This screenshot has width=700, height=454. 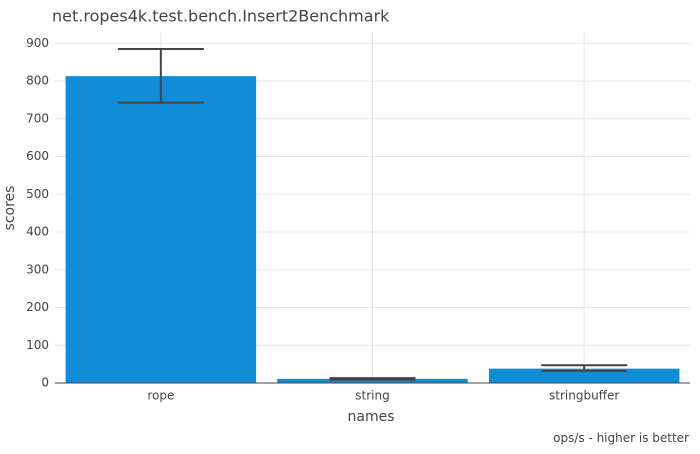 I want to click on error-bar-string, so click(x=372, y=379).